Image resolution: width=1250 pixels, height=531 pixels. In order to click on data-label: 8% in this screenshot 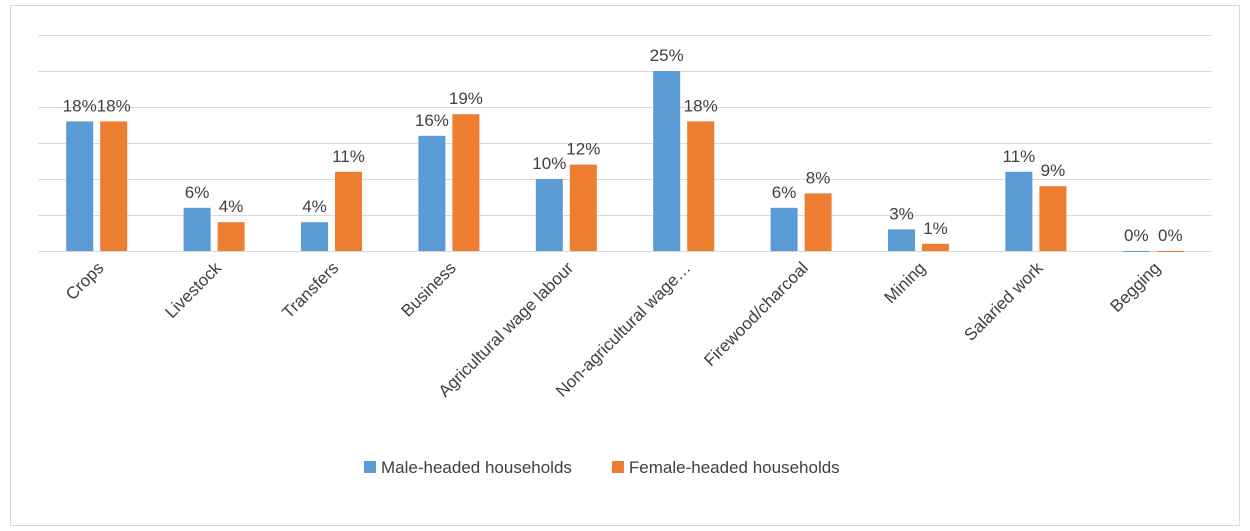, I will do `click(818, 177)`.